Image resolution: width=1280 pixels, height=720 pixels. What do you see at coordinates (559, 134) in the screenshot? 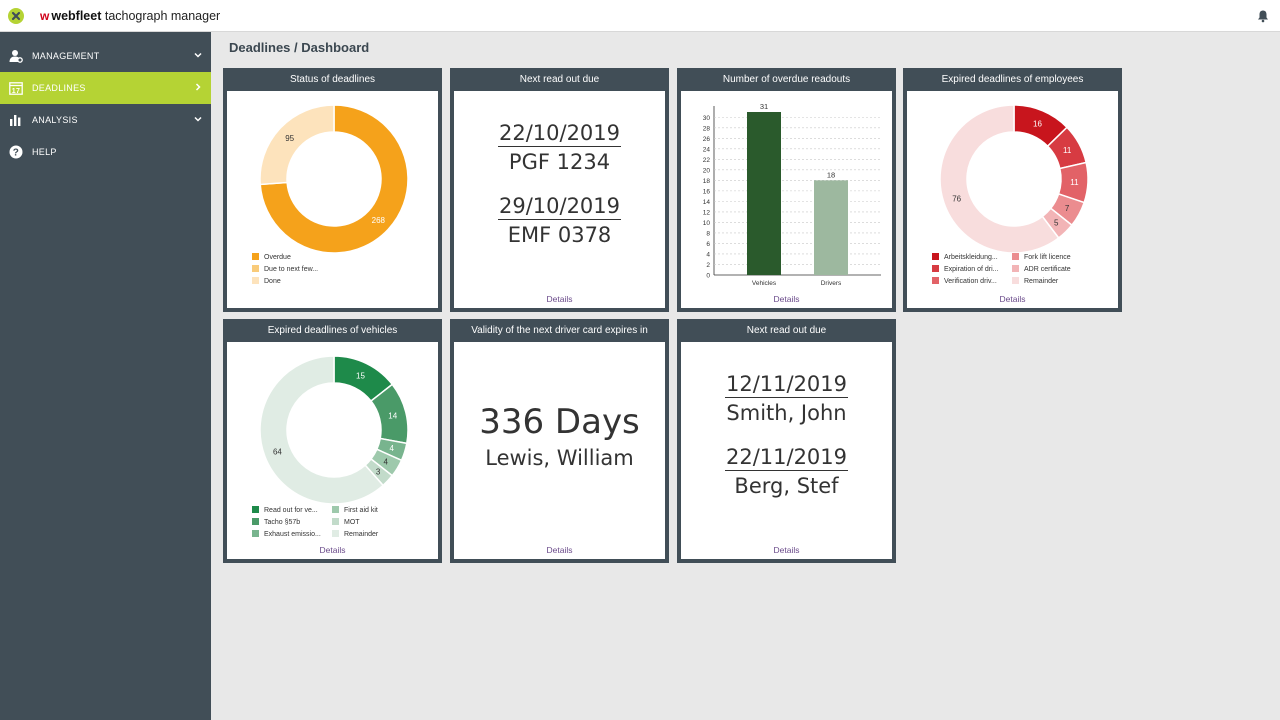
I see `readout-date: 22/10/2019` at bounding box center [559, 134].